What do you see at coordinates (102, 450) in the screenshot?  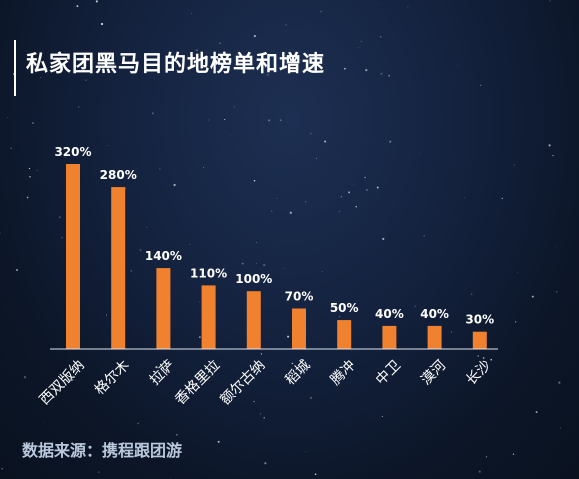 I see `data-source-note: 数据来源：携程跟团游` at bounding box center [102, 450].